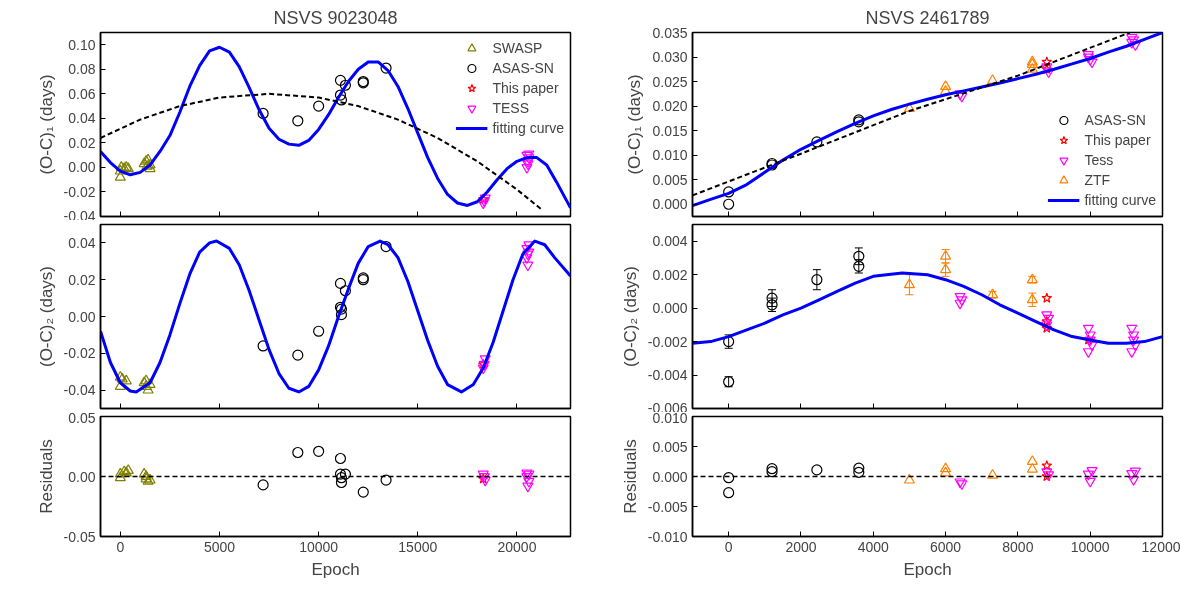  I want to click on y-tick-label: -0.04, so click(79, 215).